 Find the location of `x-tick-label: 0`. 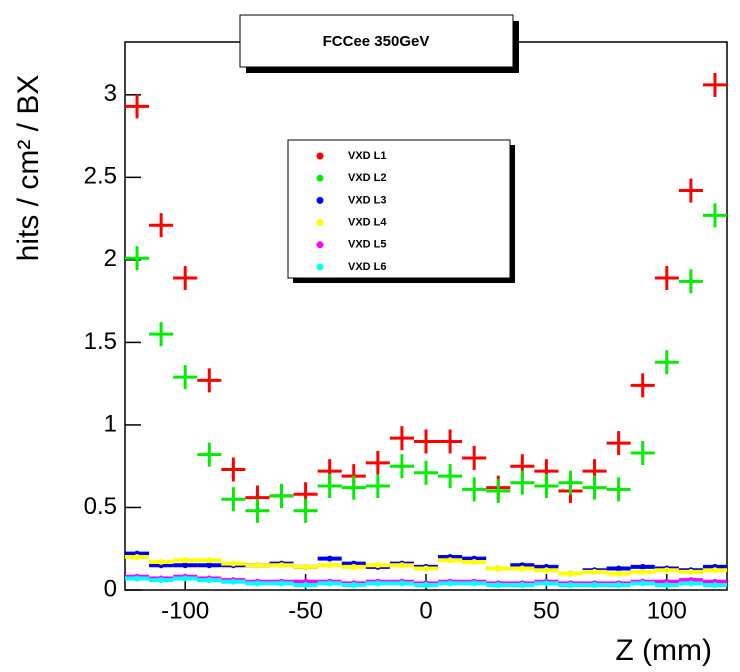

x-tick-label: 0 is located at coordinates (425, 610).